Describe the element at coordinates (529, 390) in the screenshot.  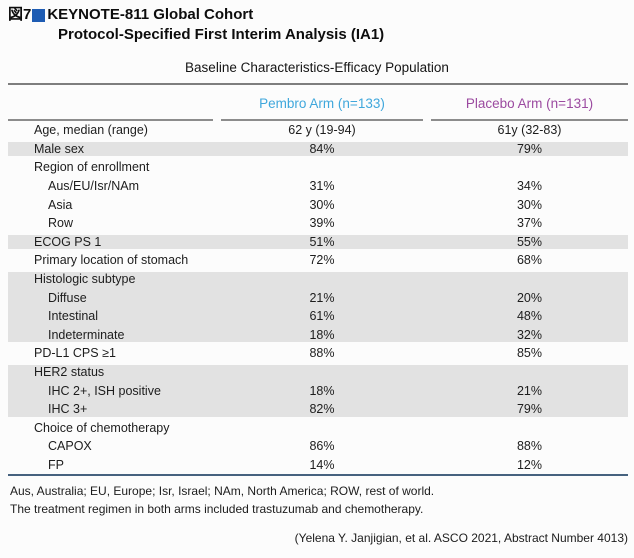
I see `placebo-value: 21%` at that location.